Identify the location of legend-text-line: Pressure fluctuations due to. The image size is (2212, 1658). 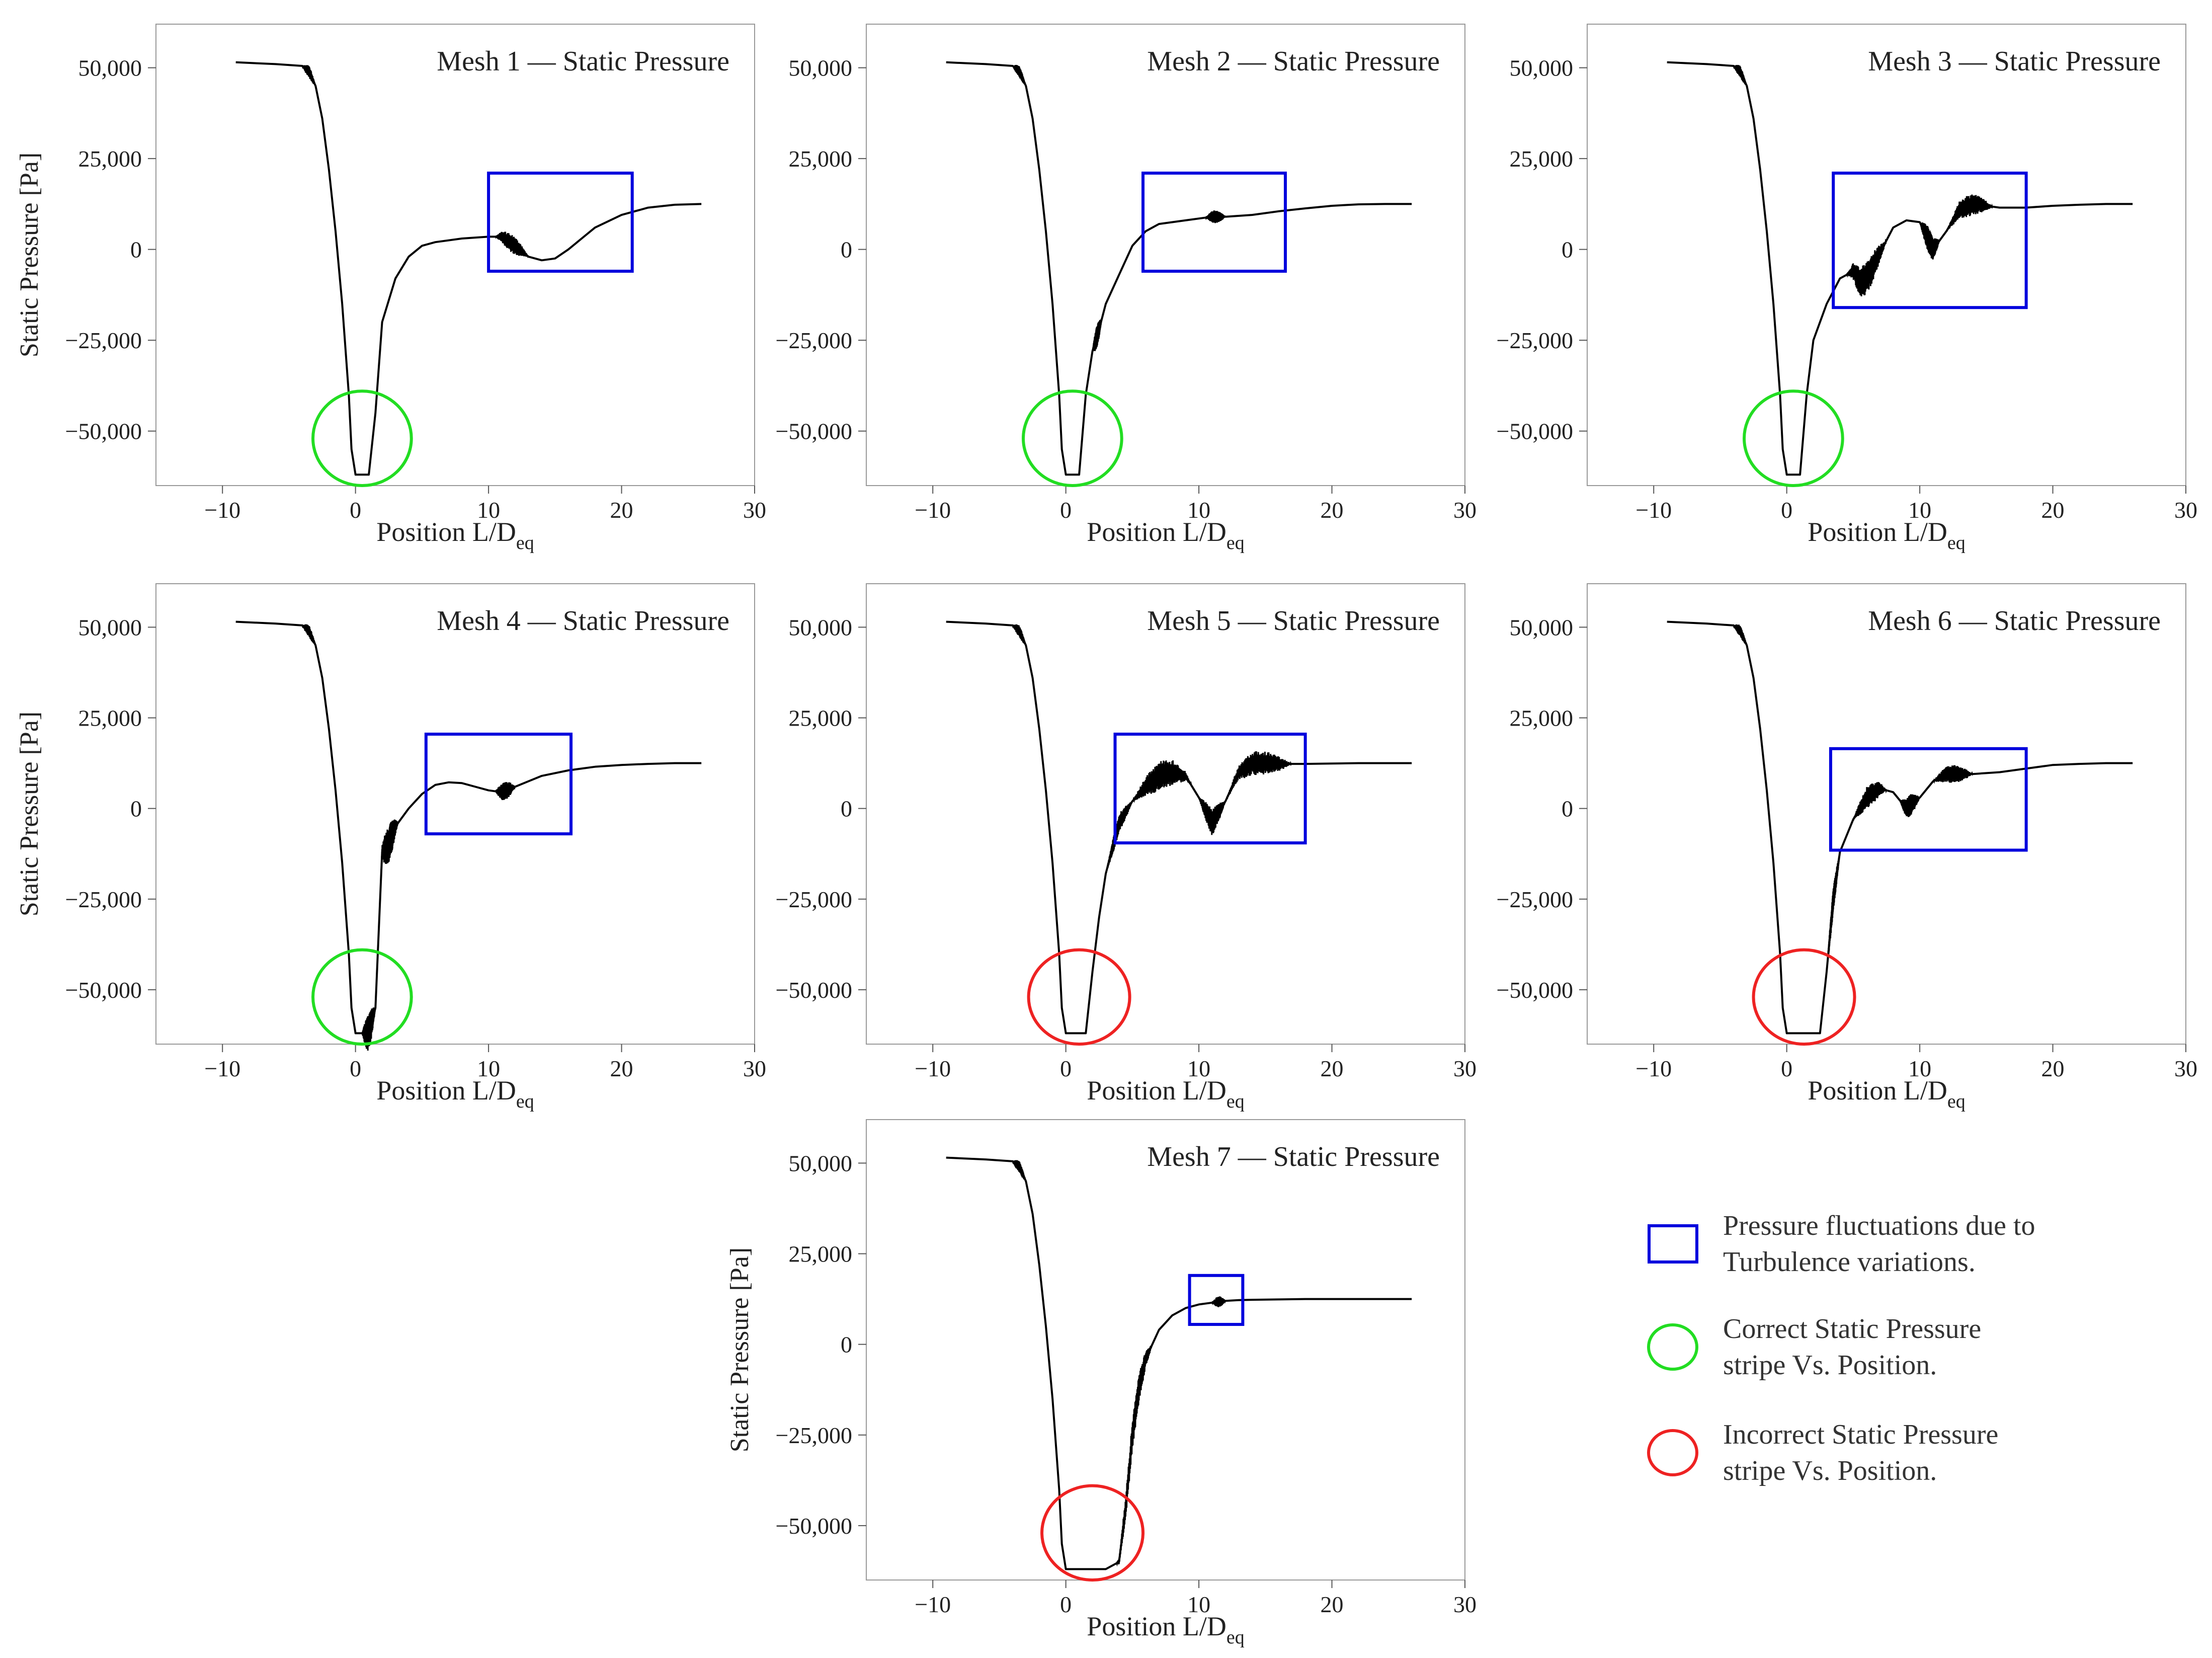
(1879, 1225).